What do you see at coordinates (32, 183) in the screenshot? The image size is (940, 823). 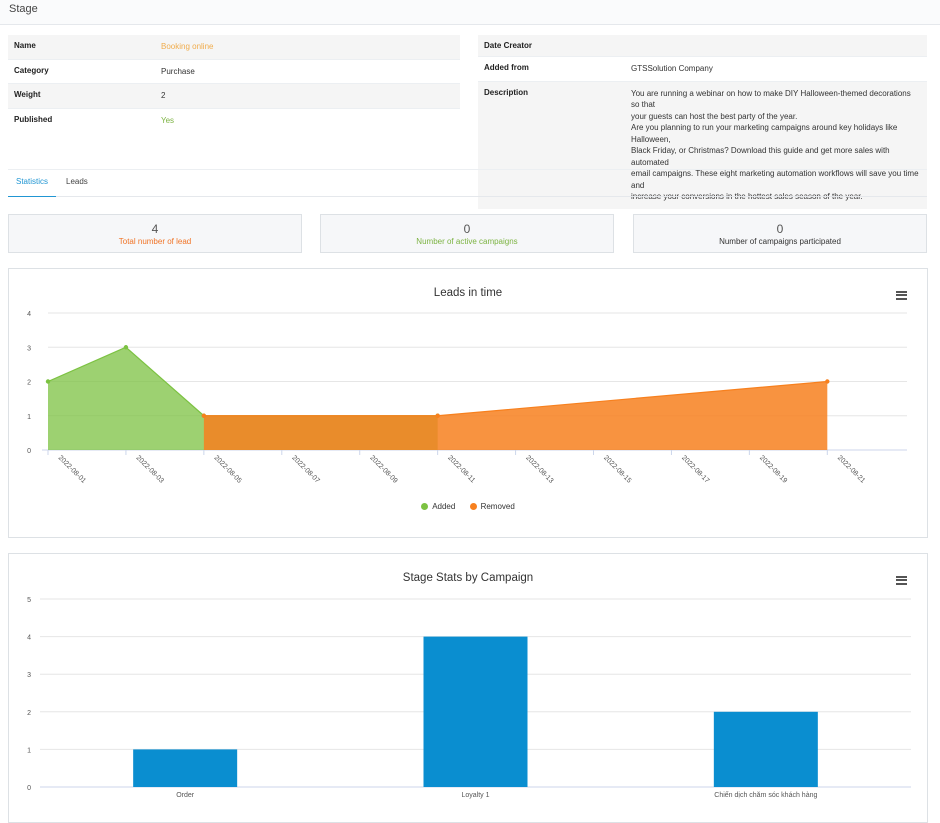 I see `tab-statistics: Statistics` at bounding box center [32, 183].